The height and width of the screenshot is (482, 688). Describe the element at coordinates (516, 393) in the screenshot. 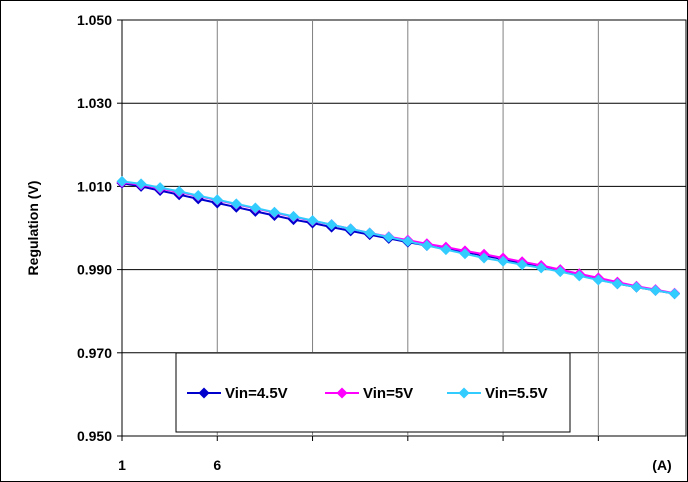

I see `legend-label: Vin=5.5V` at that location.